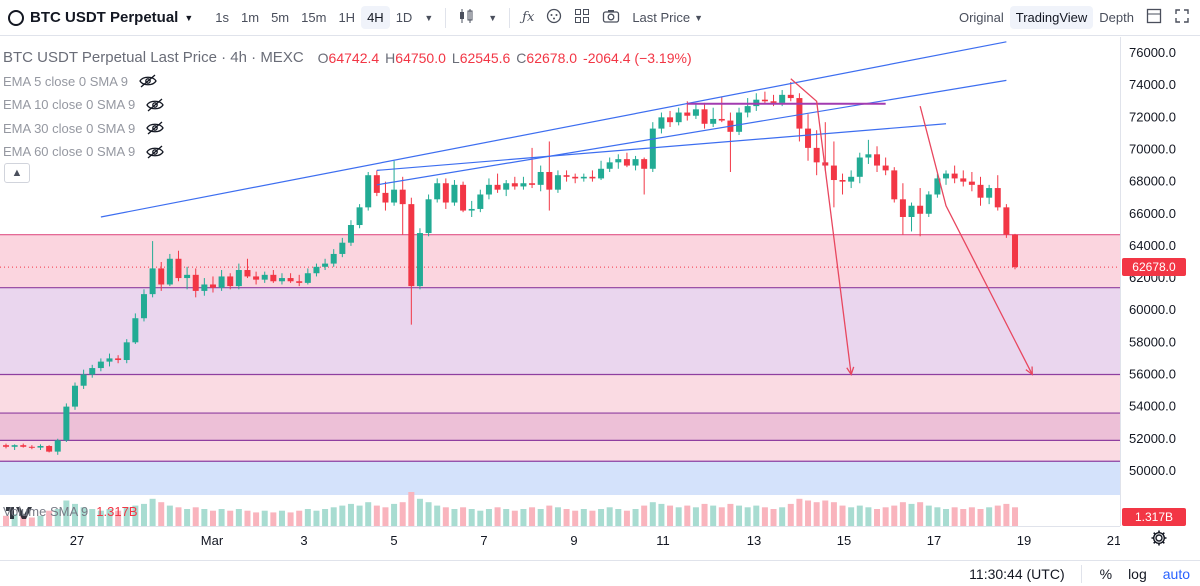  Describe the element at coordinates (1182, 17) in the screenshot. I see `fullscreen-icon` at that location.